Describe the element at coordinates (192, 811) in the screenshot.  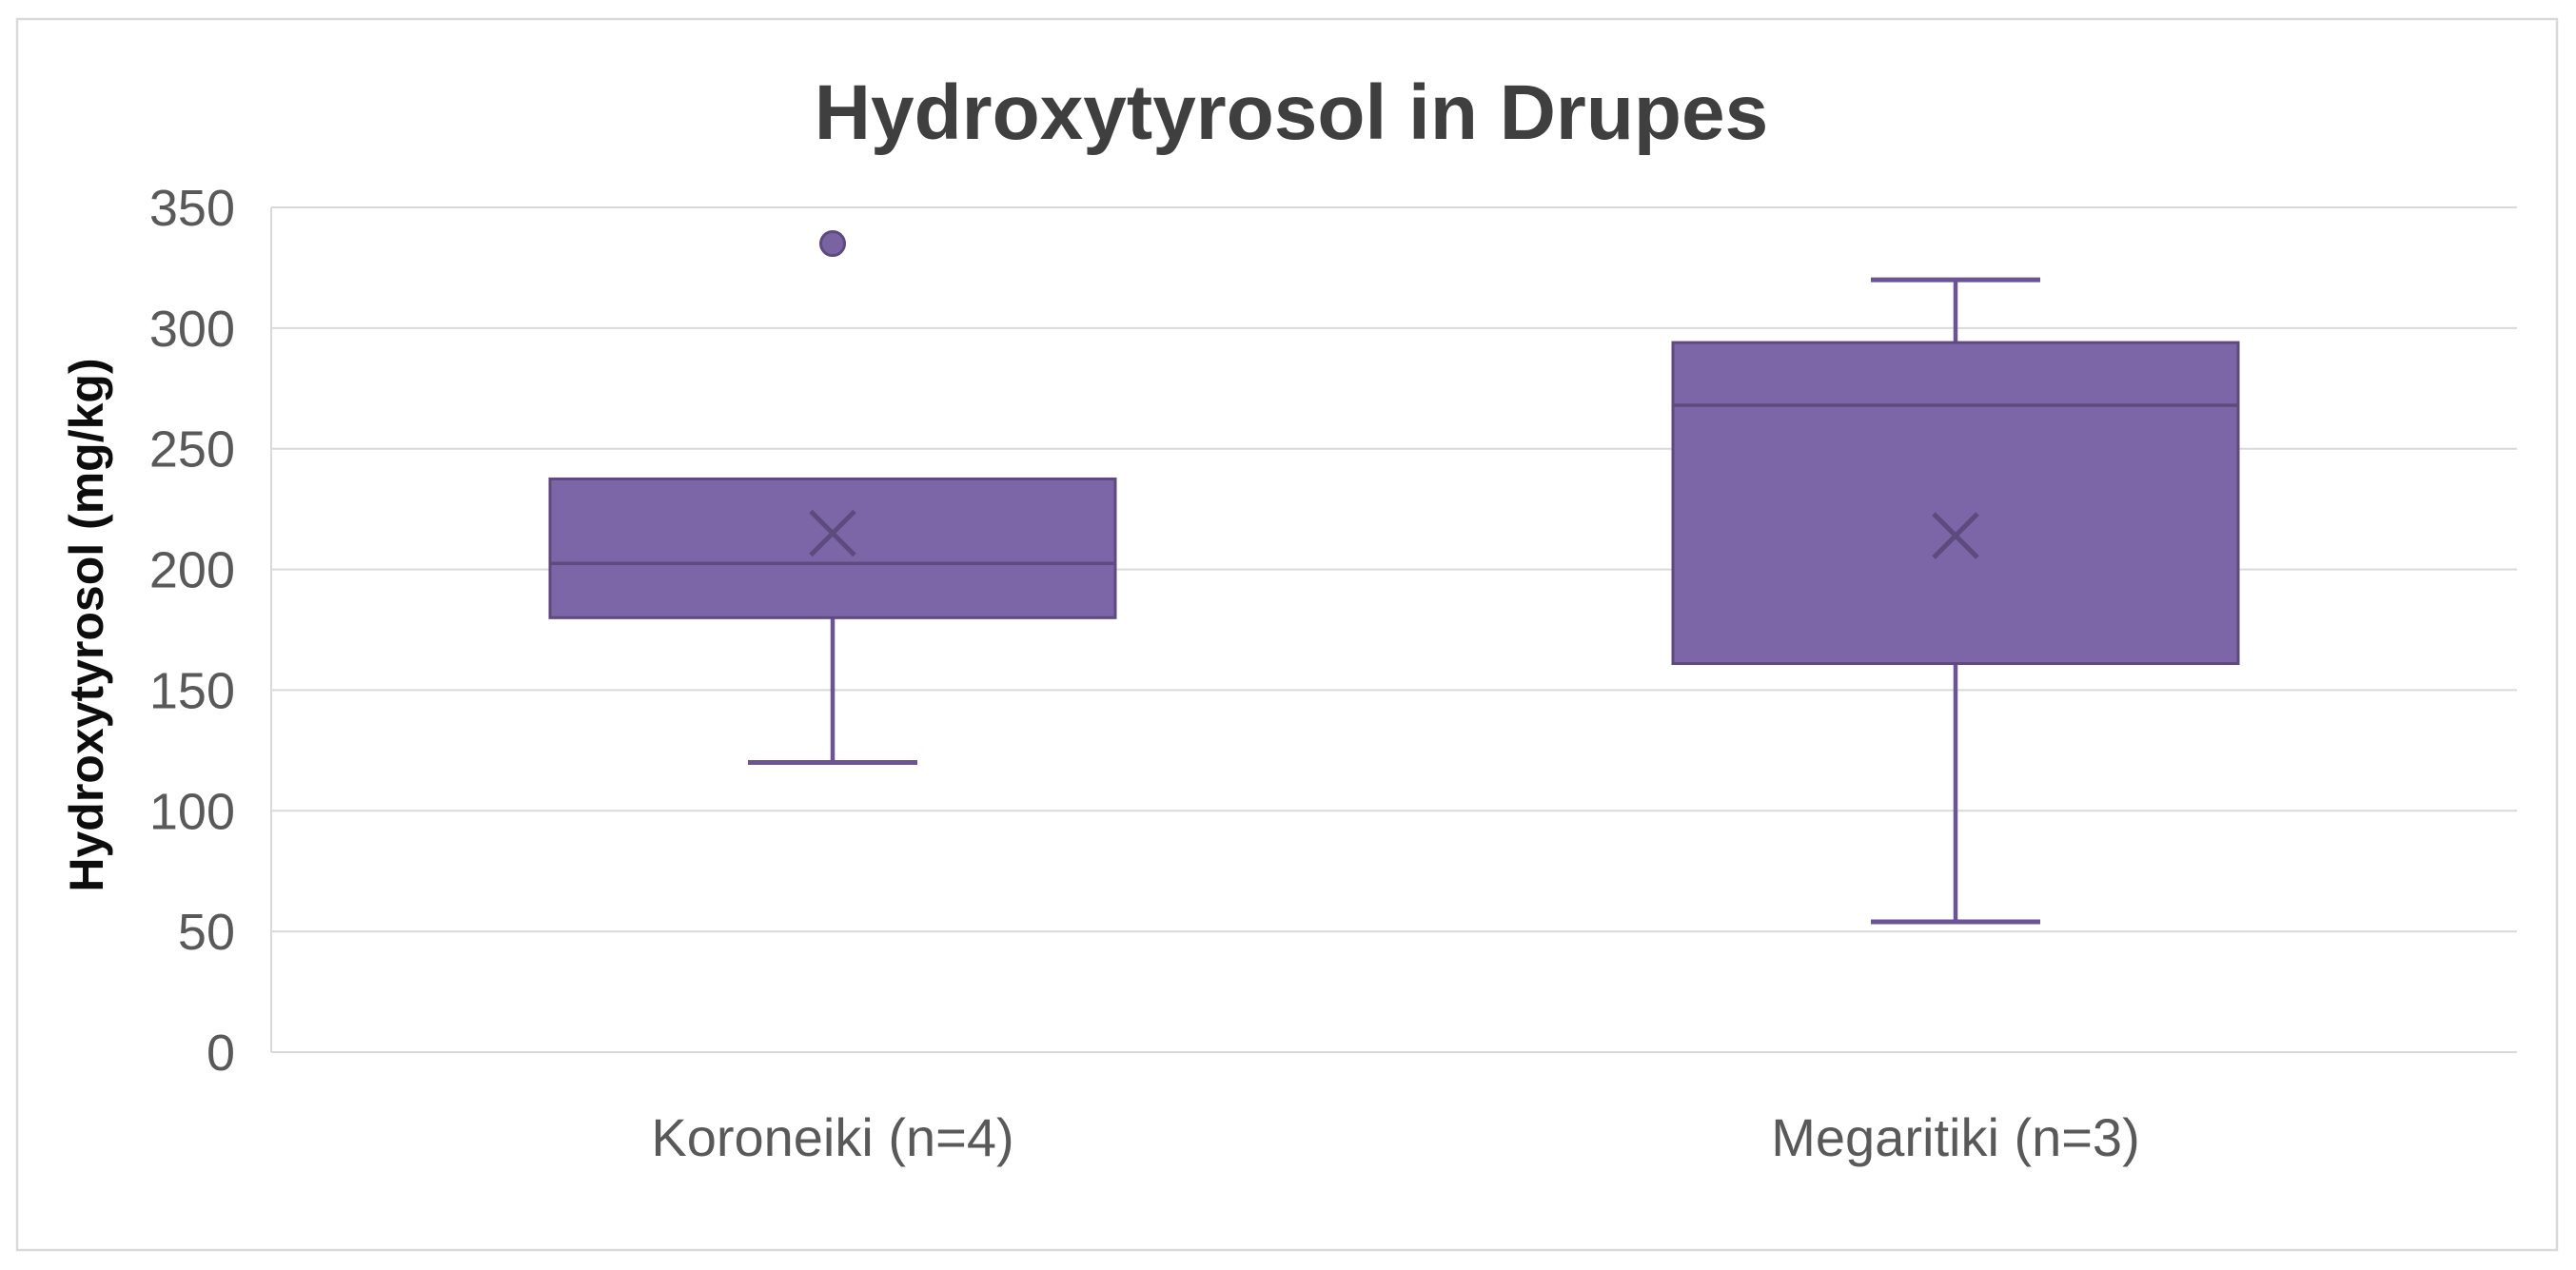
I see `y-tick-label: 100` at that location.